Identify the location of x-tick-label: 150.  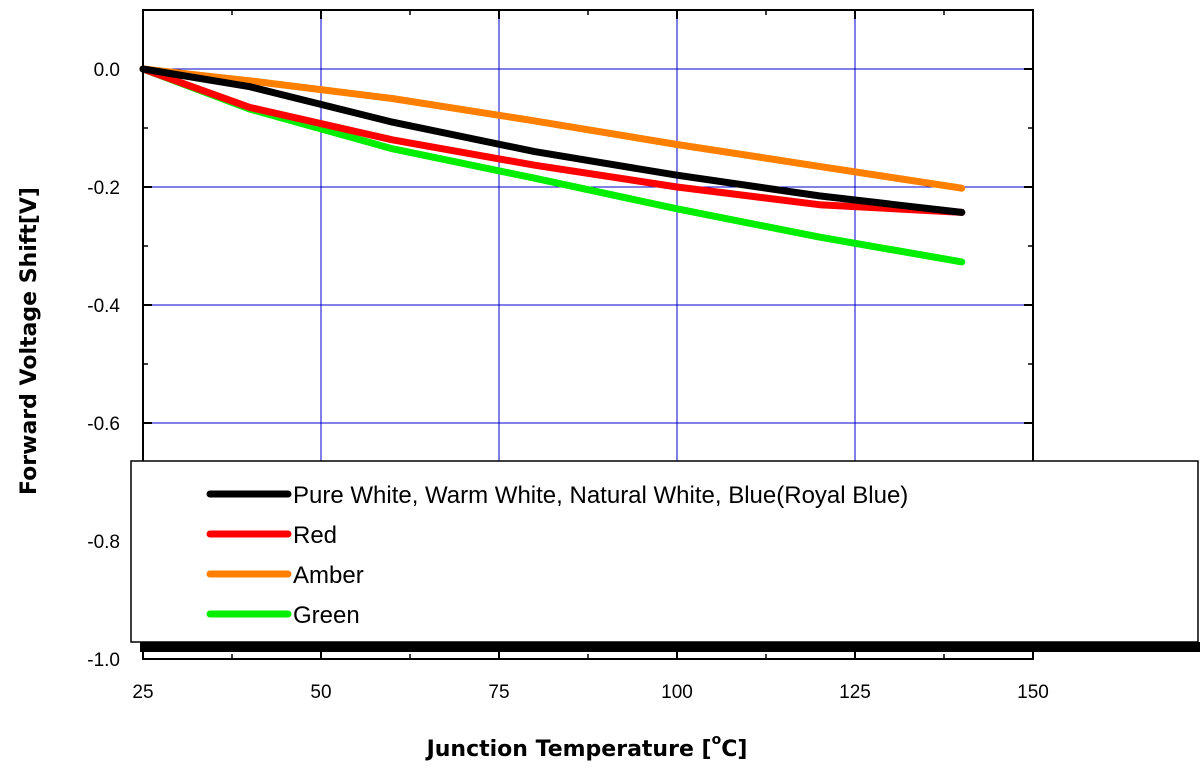
(1033, 692).